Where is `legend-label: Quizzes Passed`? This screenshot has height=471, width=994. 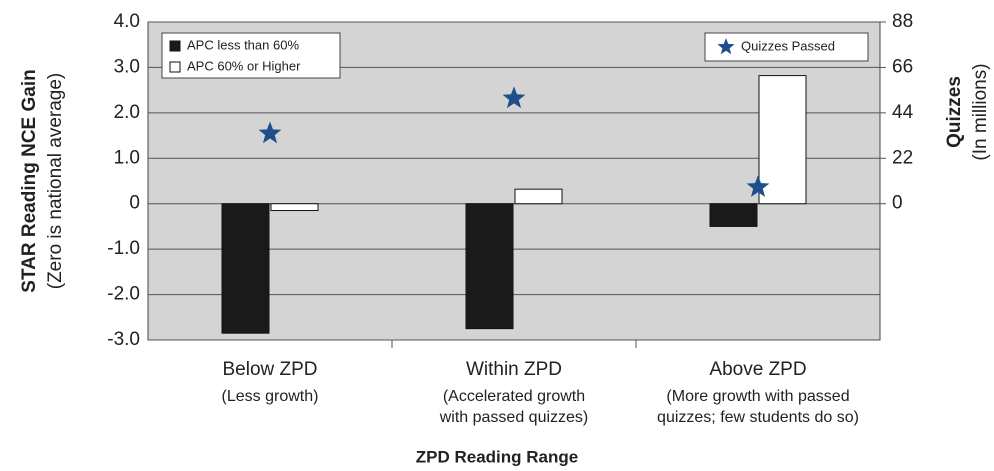
legend-label: Quizzes Passed is located at coordinates (788, 45).